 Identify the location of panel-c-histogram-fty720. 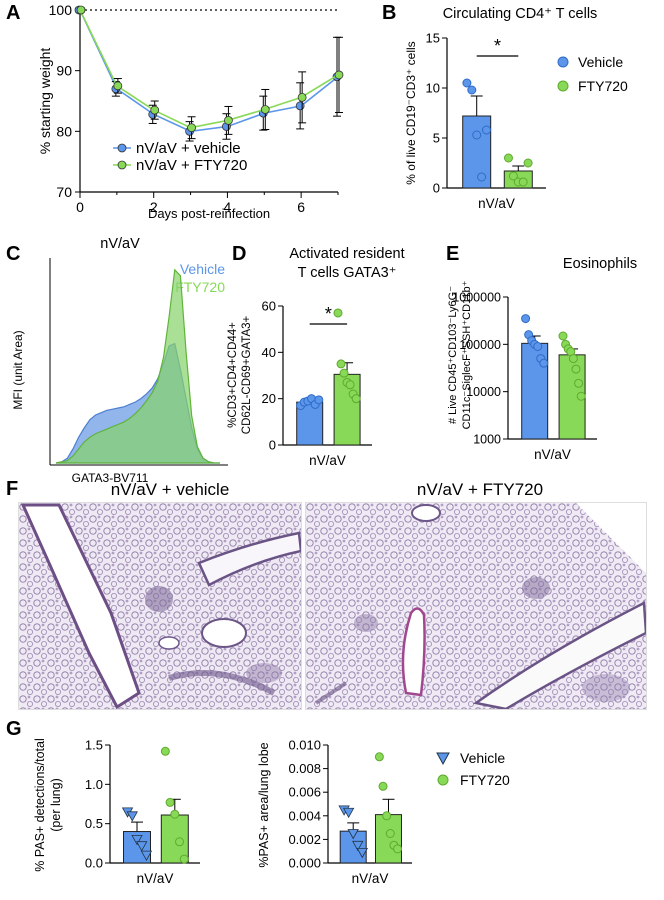
(137, 366).